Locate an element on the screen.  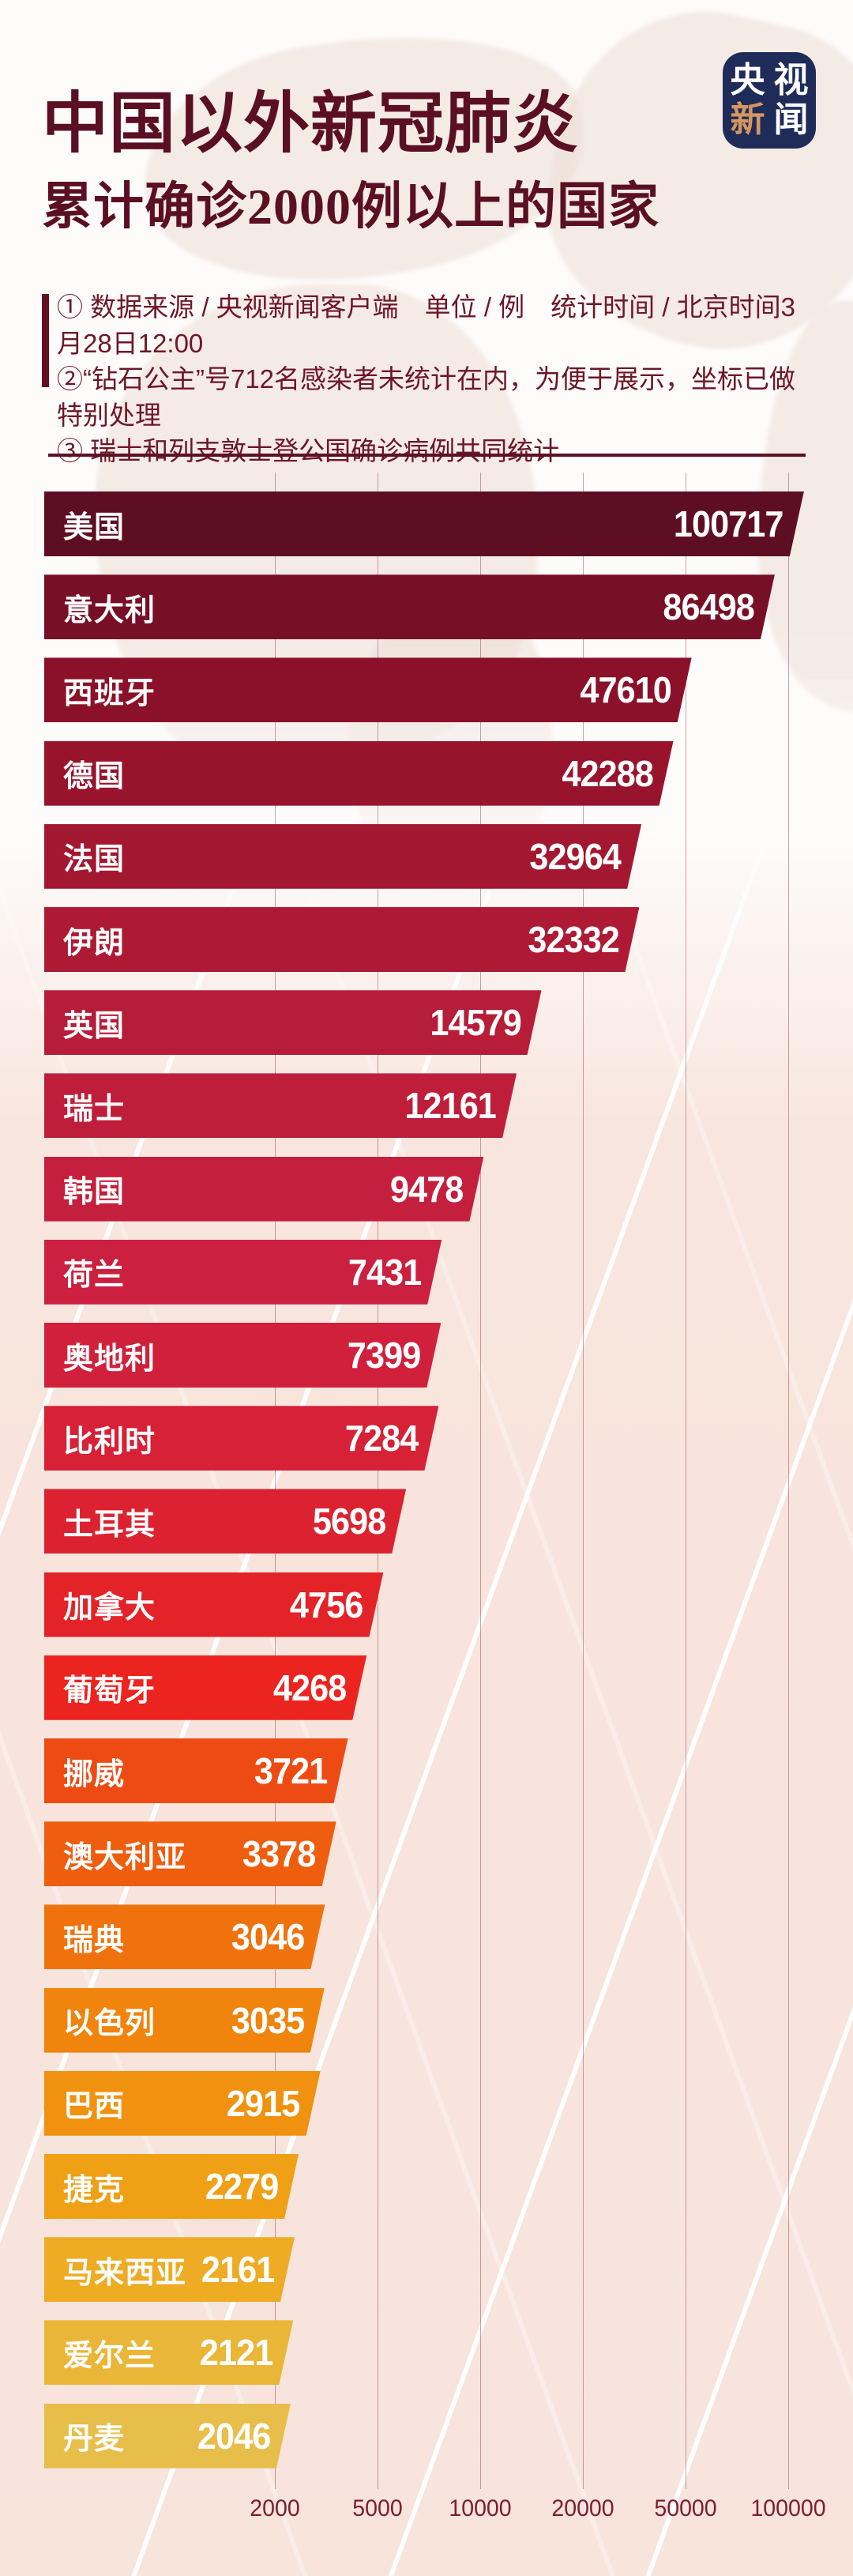
axis-tick-label: 20000 is located at coordinates (582, 2508).